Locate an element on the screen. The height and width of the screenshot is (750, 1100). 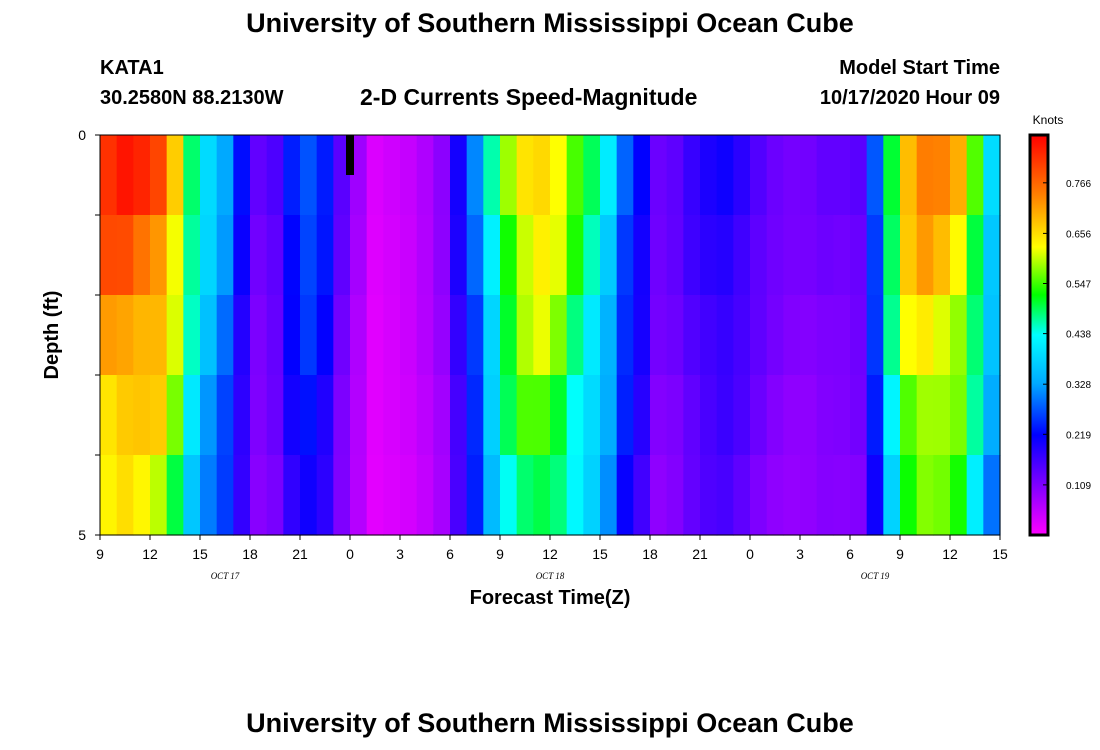
y-tick-label: 5 is located at coordinates (82, 535).